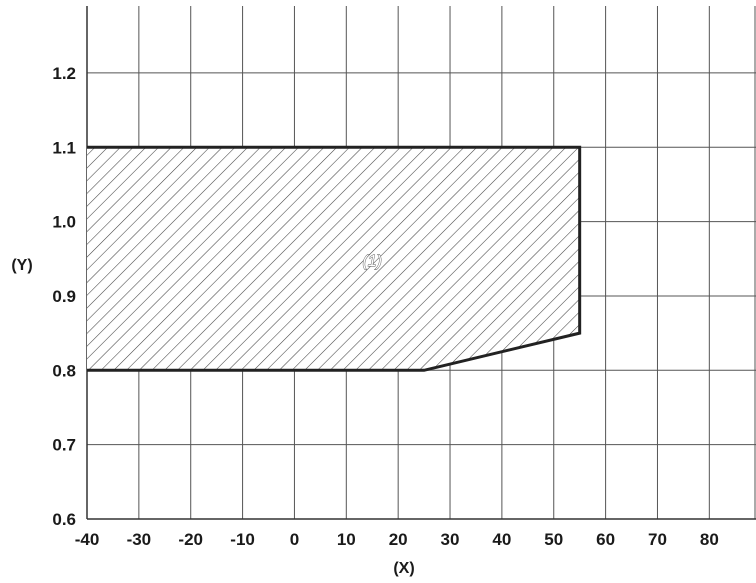 Image resolution: width=756 pixels, height=583 pixels. Describe the element at coordinates (657, 539) in the screenshot. I see `x-tick-label: 70` at that location.